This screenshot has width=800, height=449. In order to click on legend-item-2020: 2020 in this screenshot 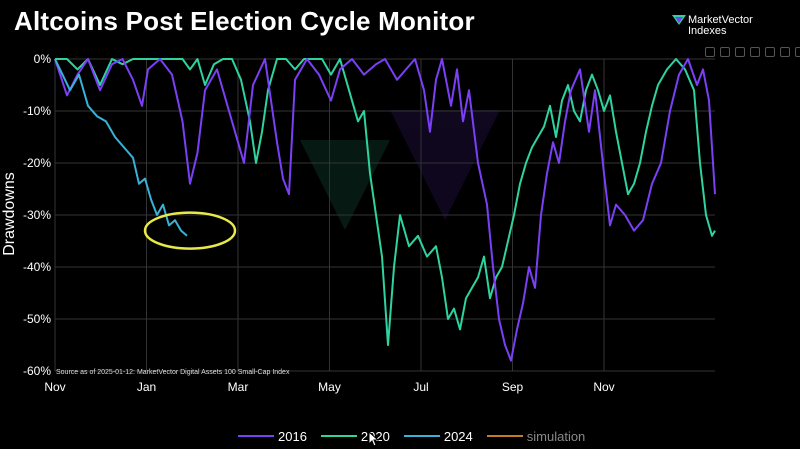, I will do `click(355, 436)`.